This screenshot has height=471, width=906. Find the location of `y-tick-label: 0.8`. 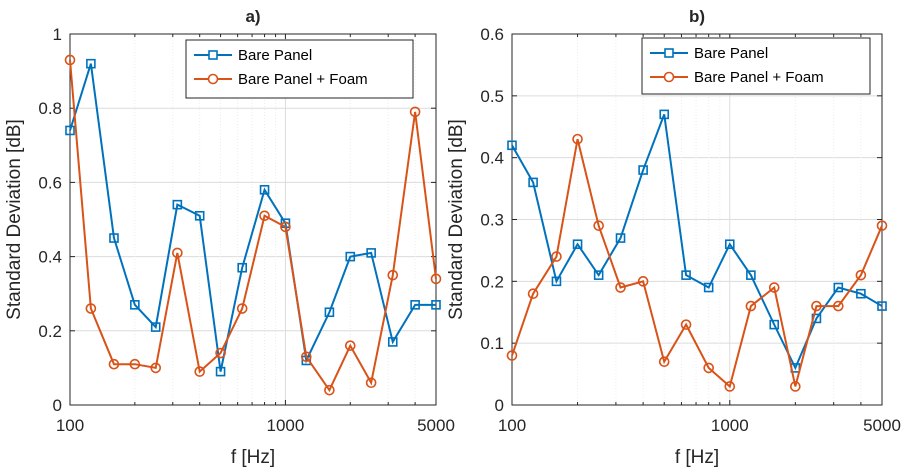

y-tick-label: 0.8 is located at coordinates (50, 108).